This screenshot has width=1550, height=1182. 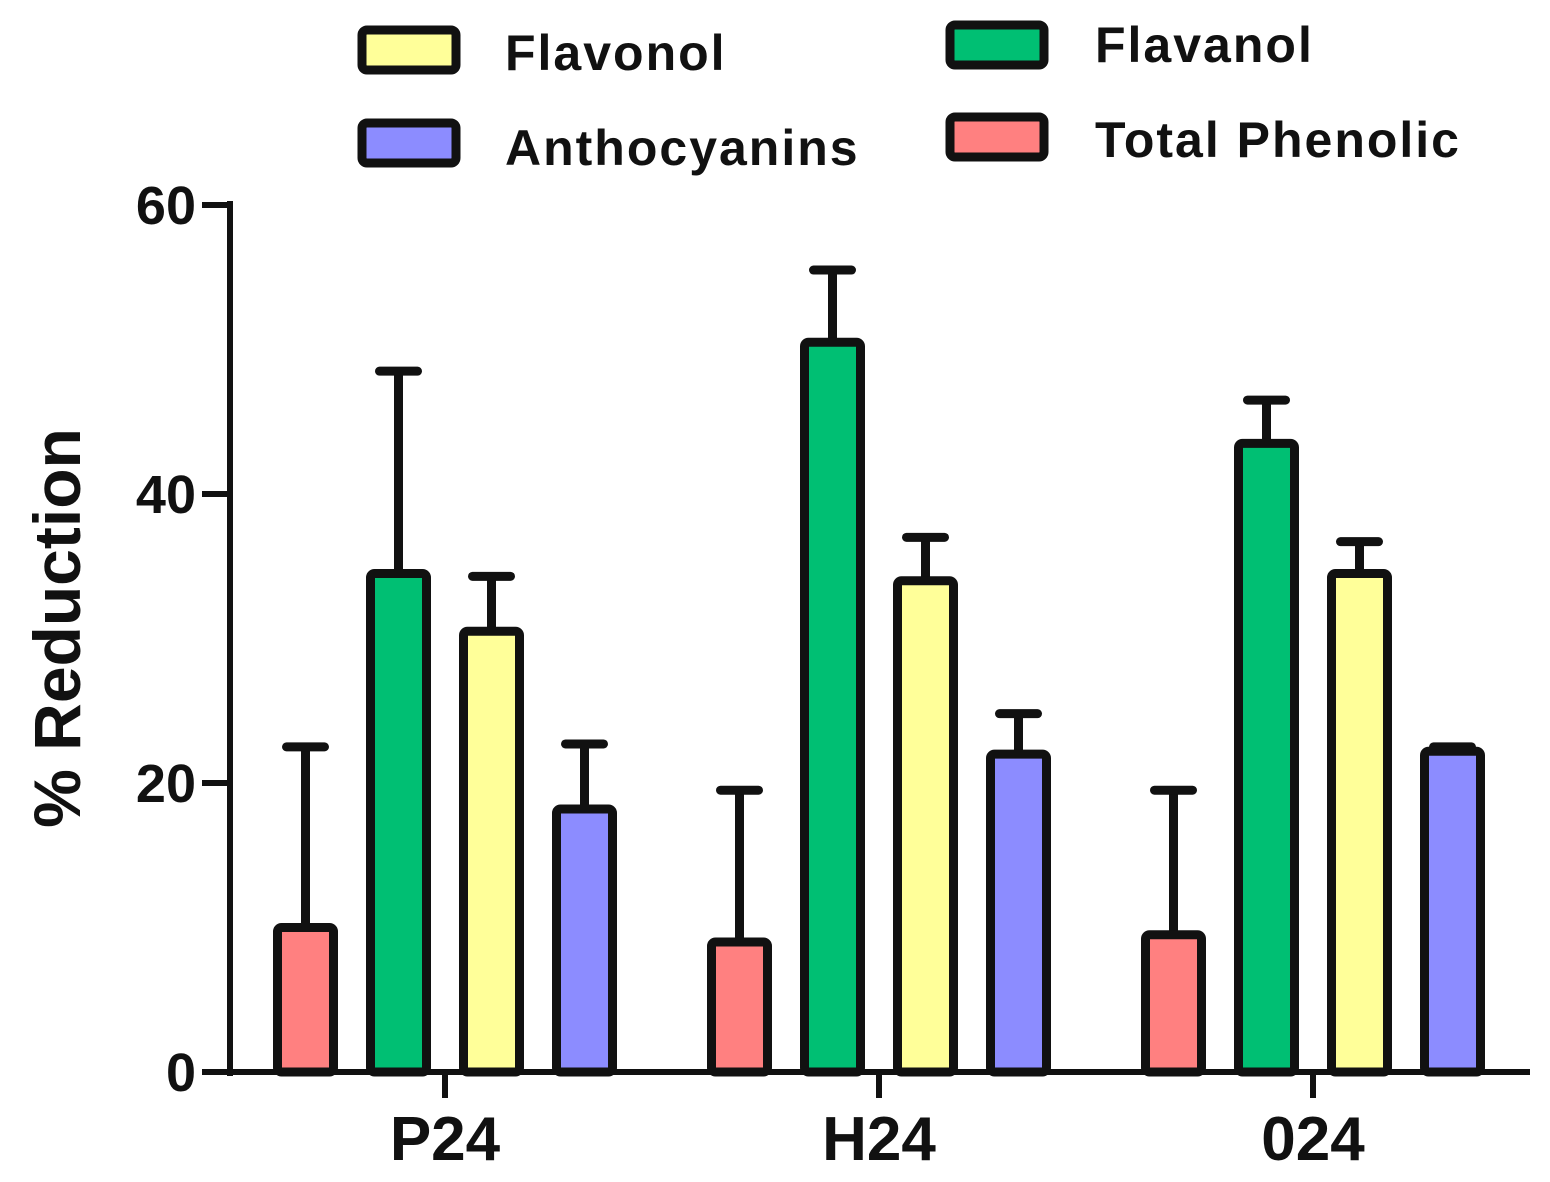 What do you see at coordinates (616, 53) in the screenshot?
I see `legend-label-flavonol: Flavonol` at bounding box center [616, 53].